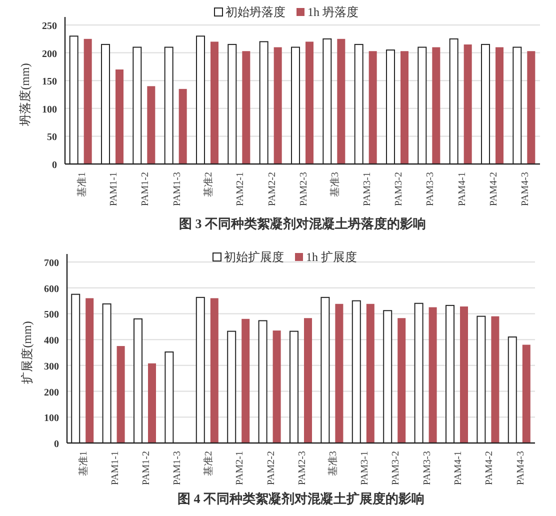 The image size is (556, 516). What do you see at coordinates (25, 95) in the screenshot?
I see `y-axis-title: 坍落度(mm)` at bounding box center [25, 95].